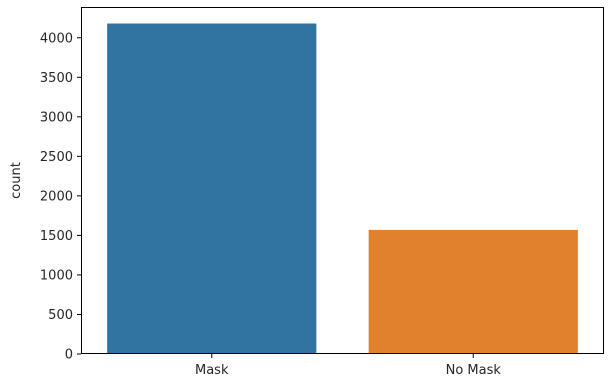 The image size is (608, 385). I want to click on x-axis-ticks: Mask No Mask, so click(348, 366).